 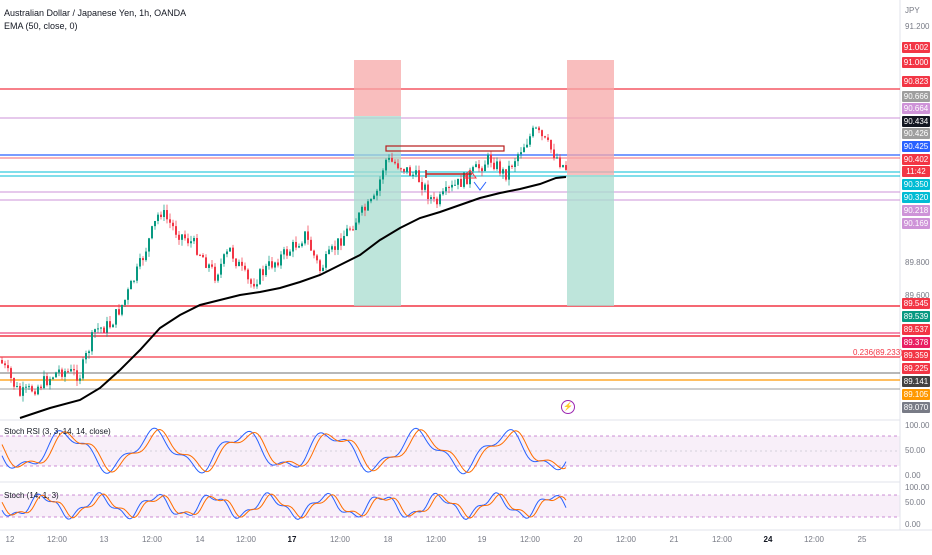 I want to click on lightning-icon: ⚡, so click(x=568, y=407).